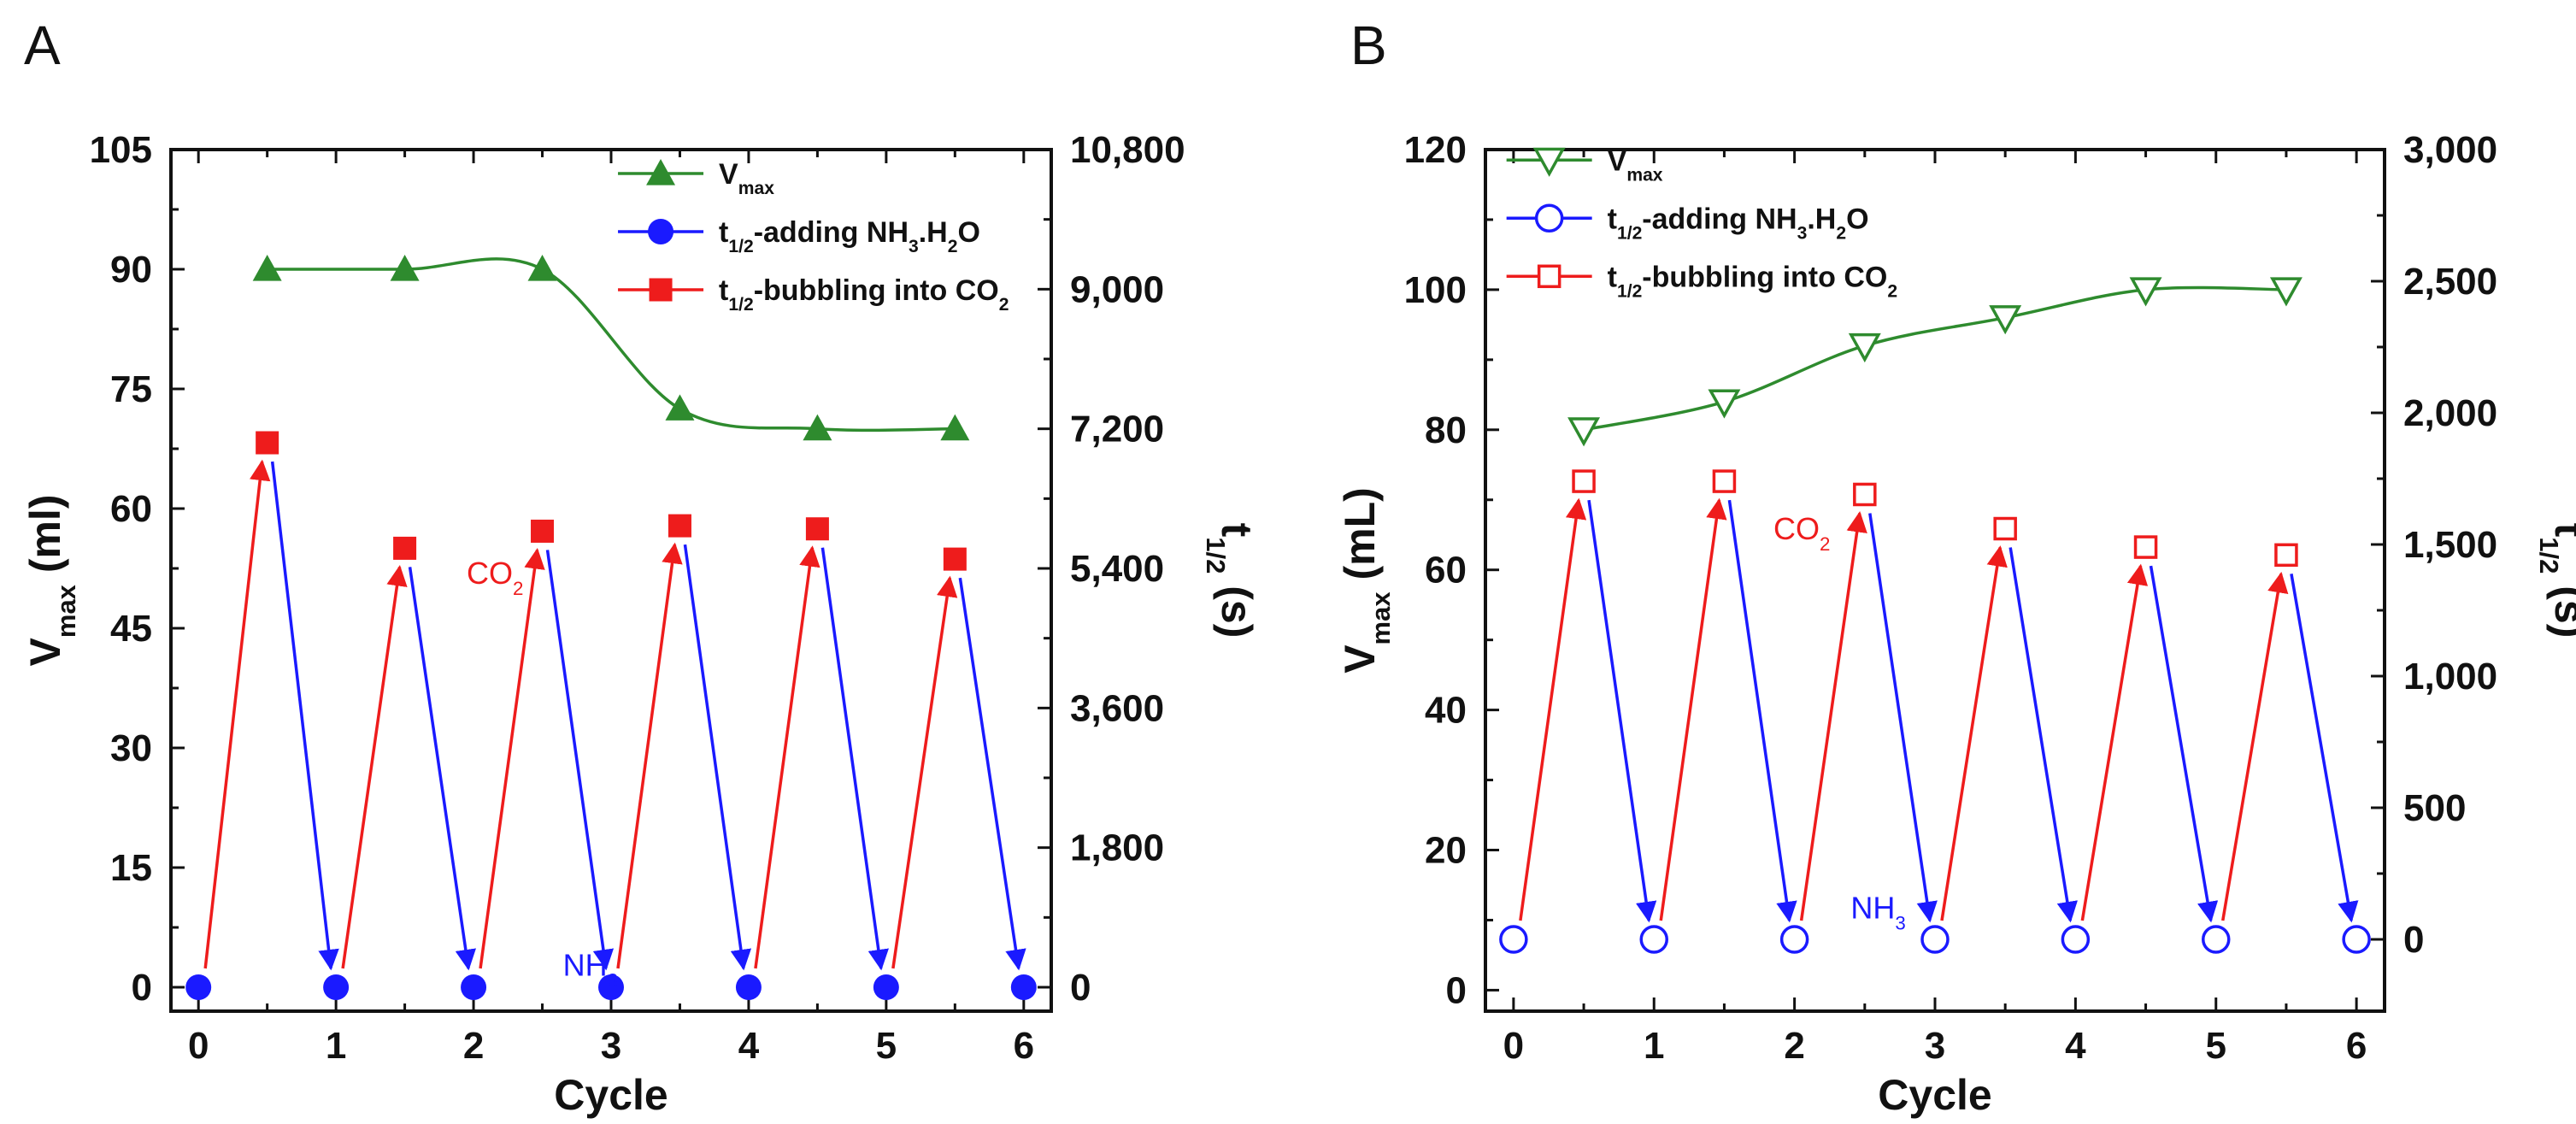 The height and width of the screenshot is (1124, 2576). I want to click on legend-label: t1/2-bubbling into CO2, so click(864, 294).